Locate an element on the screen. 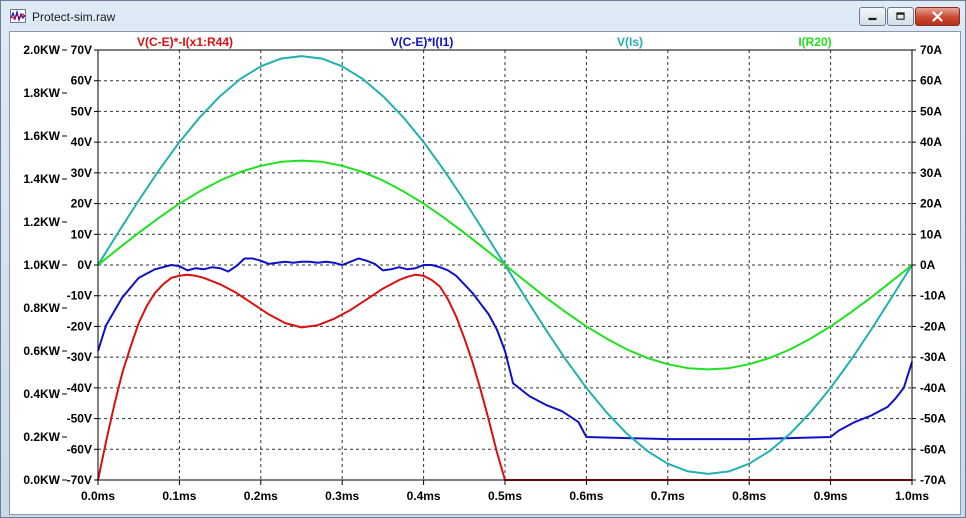 The image size is (966, 518). x-tick-label: 0.0ms is located at coordinates (98, 496).